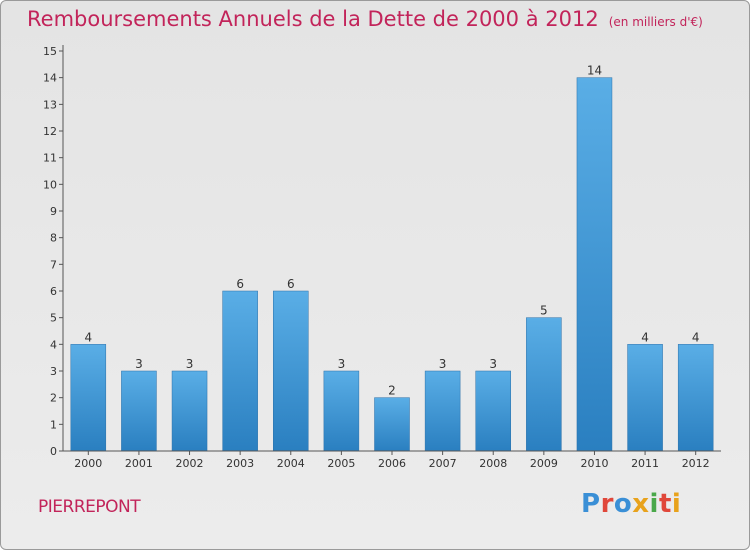  Describe the element at coordinates (341, 411) in the screenshot. I see `bar-2005` at that location.